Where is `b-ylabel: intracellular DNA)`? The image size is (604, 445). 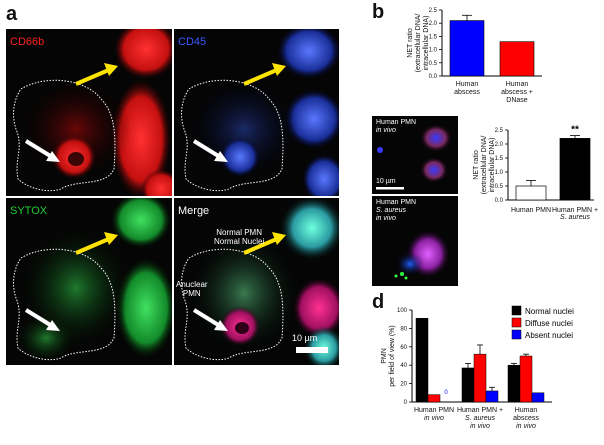
b-ylabel: intracellular DNA) is located at coordinates (426, 43).